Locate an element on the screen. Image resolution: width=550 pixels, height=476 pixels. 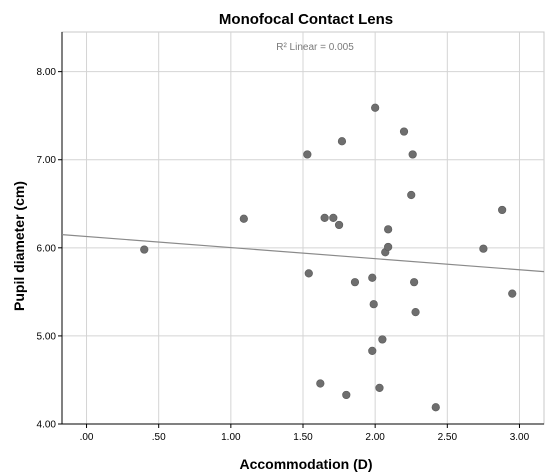
y-tick-label: 4.00 is located at coordinates (47, 425).